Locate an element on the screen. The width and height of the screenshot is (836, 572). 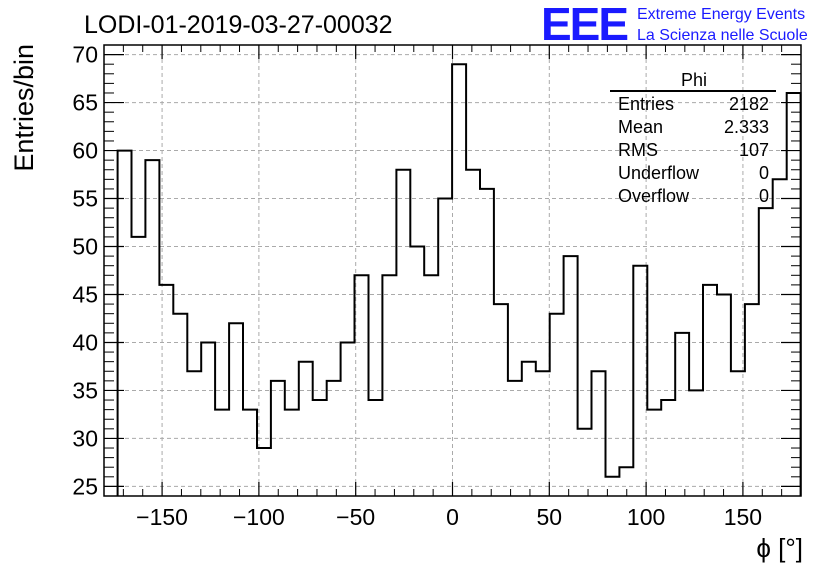
x-tick-label: −150 is located at coordinates (162, 517).